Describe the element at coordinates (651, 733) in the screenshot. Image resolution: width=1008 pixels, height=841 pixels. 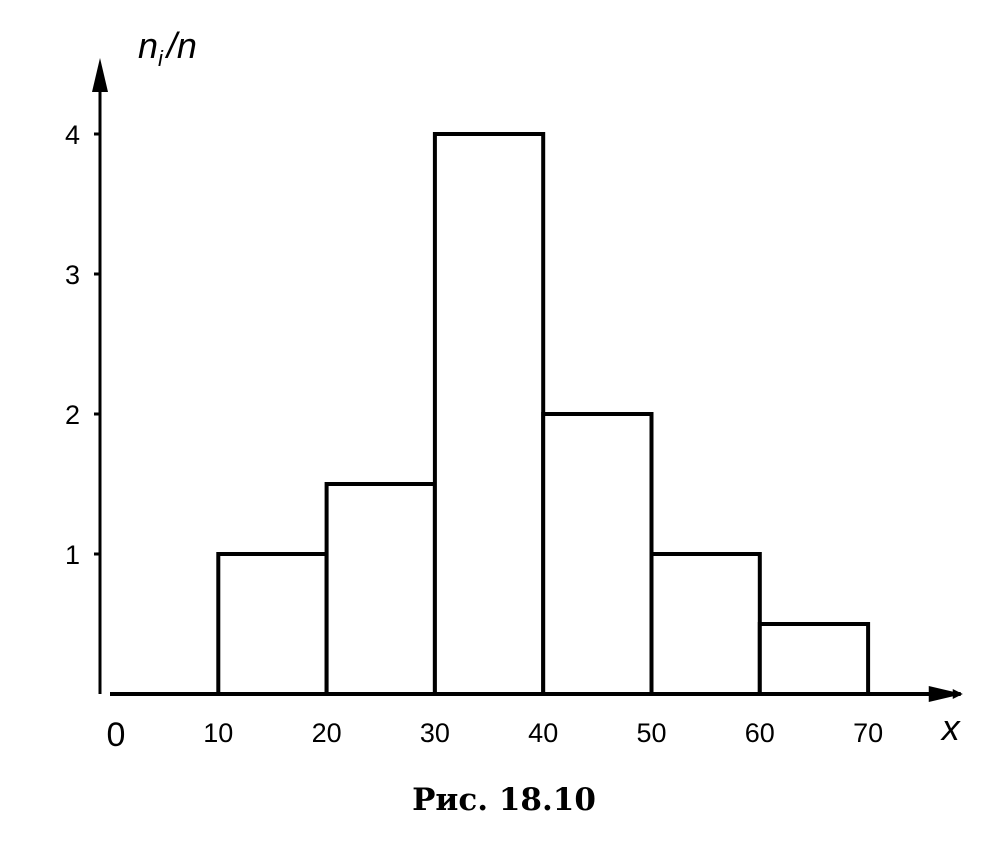
I see `x-tick-label-50: 50` at that location.